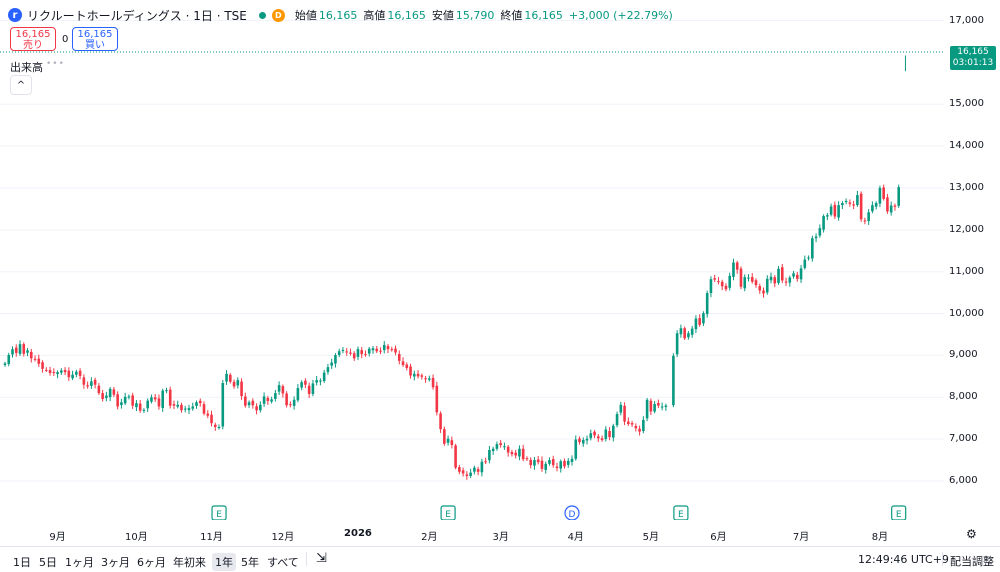 The image size is (1000, 572). I want to click on volume-more-icon: •••, so click(55, 64).